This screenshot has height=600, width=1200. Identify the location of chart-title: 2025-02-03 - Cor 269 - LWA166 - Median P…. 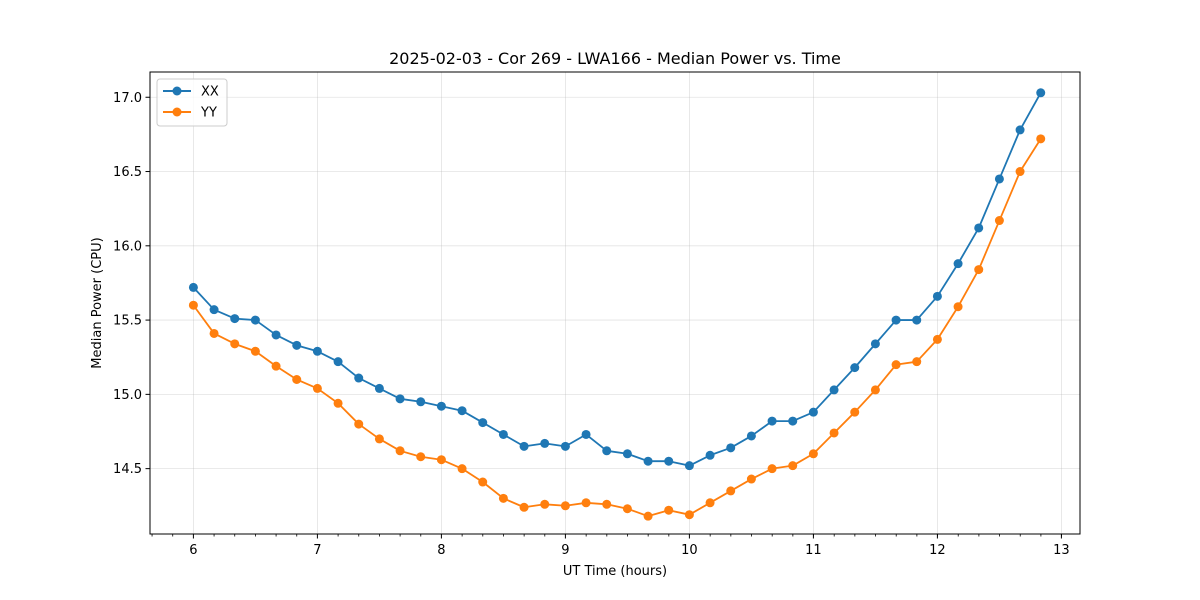
(615, 58).